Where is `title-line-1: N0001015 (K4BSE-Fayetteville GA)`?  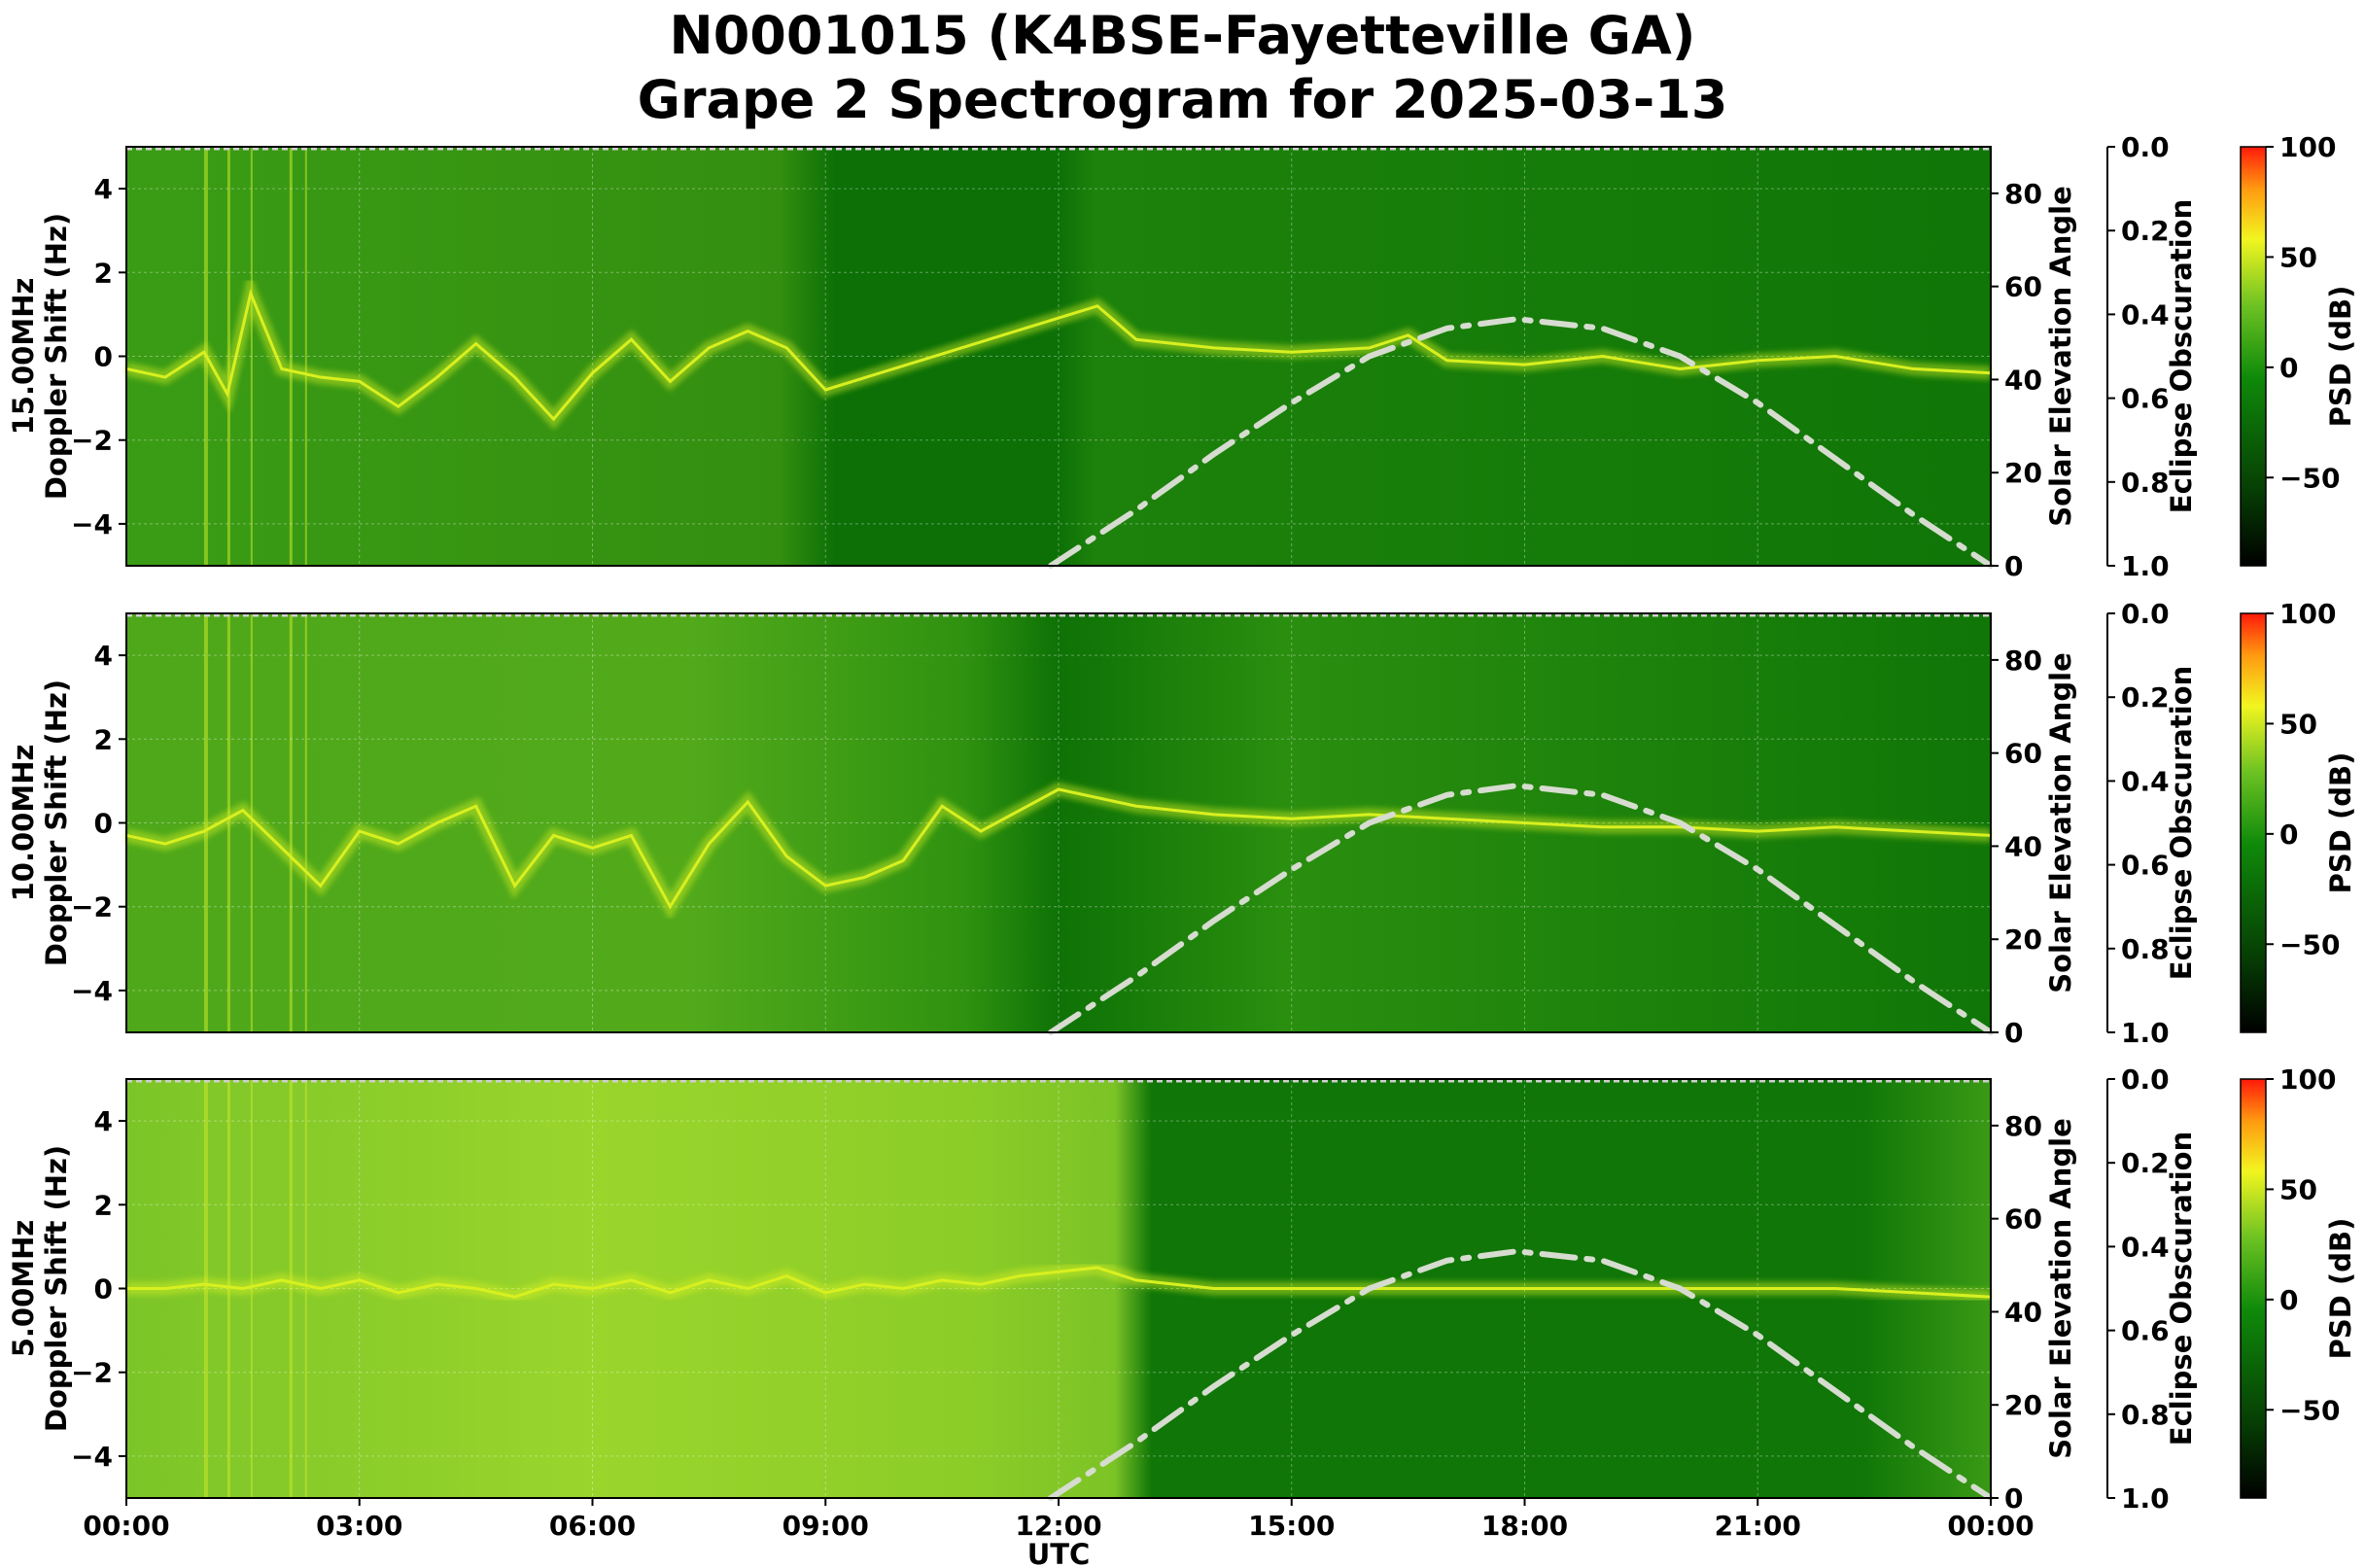
title-line-1: N0001015 (K4BSE-Fayetteville GA) is located at coordinates (1182, 35).